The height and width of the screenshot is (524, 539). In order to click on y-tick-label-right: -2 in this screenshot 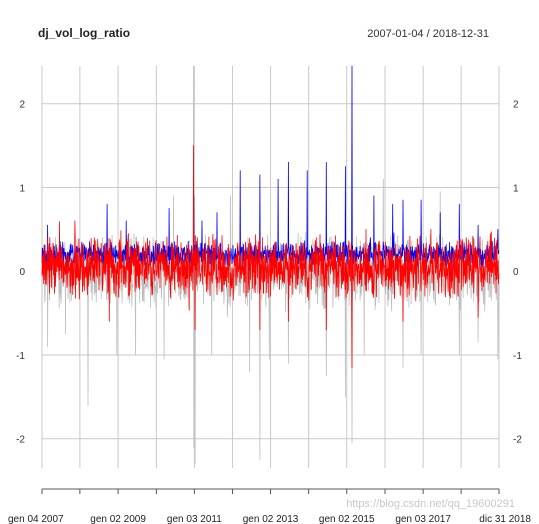, I will do `click(517, 440)`.